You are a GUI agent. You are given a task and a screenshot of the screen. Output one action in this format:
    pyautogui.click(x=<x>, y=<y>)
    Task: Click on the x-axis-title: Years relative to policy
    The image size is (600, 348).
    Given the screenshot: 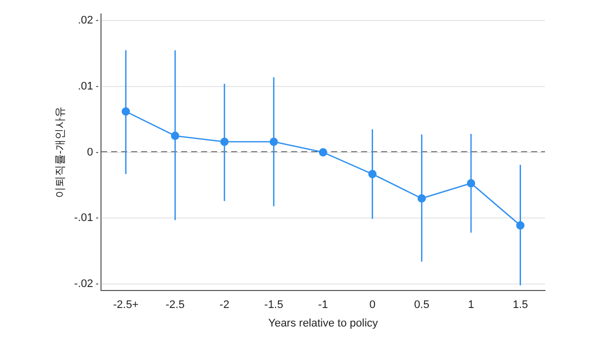 What is the action you would take?
    pyautogui.click(x=323, y=323)
    